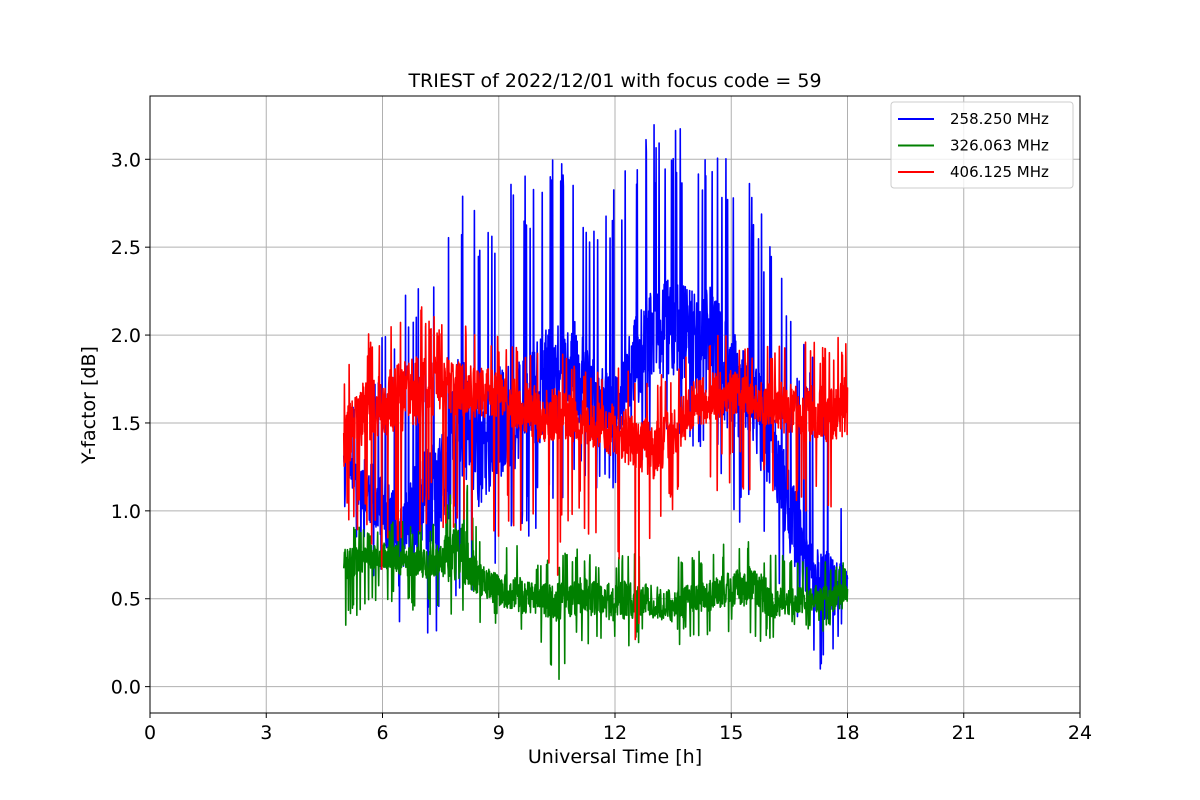 This screenshot has width=1200, height=800. I want to click on x-tick-label: 0, so click(150, 733).